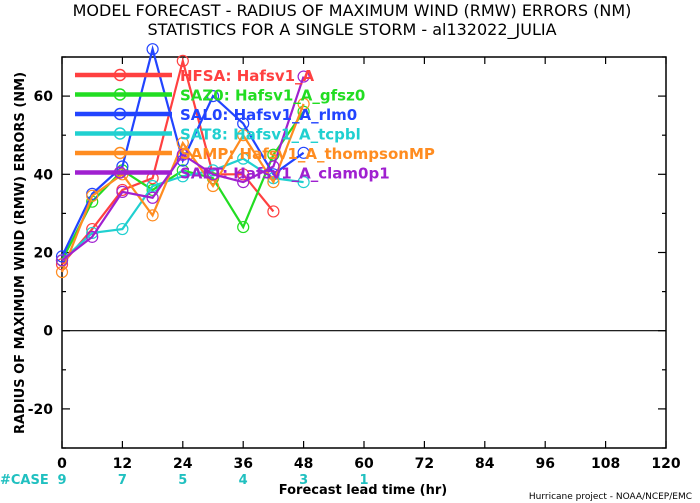 This screenshot has width=700, height=503. I want to click on case-count: 4, so click(243, 480).